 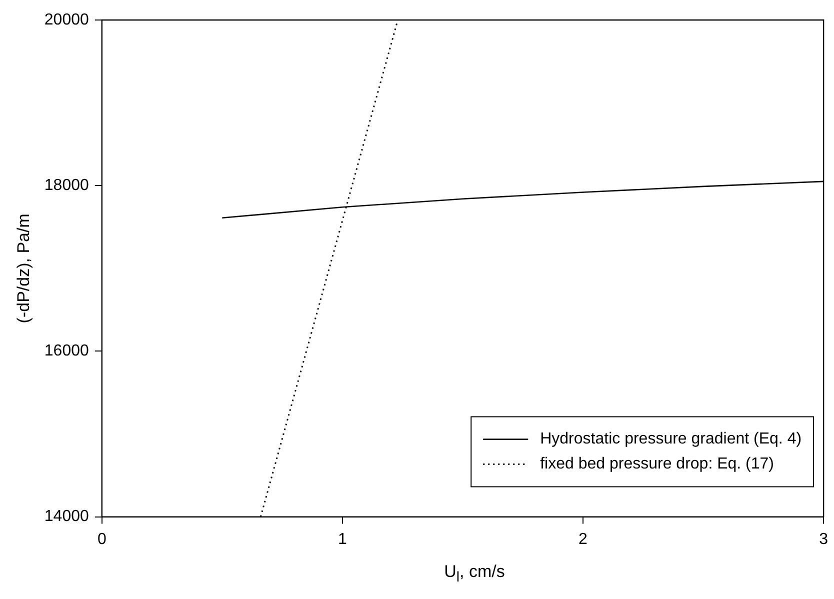 What do you see at coordinates (342, 539) in the screenshot?
I see `x-tick-label: 1` at bounding box center [342, 539].